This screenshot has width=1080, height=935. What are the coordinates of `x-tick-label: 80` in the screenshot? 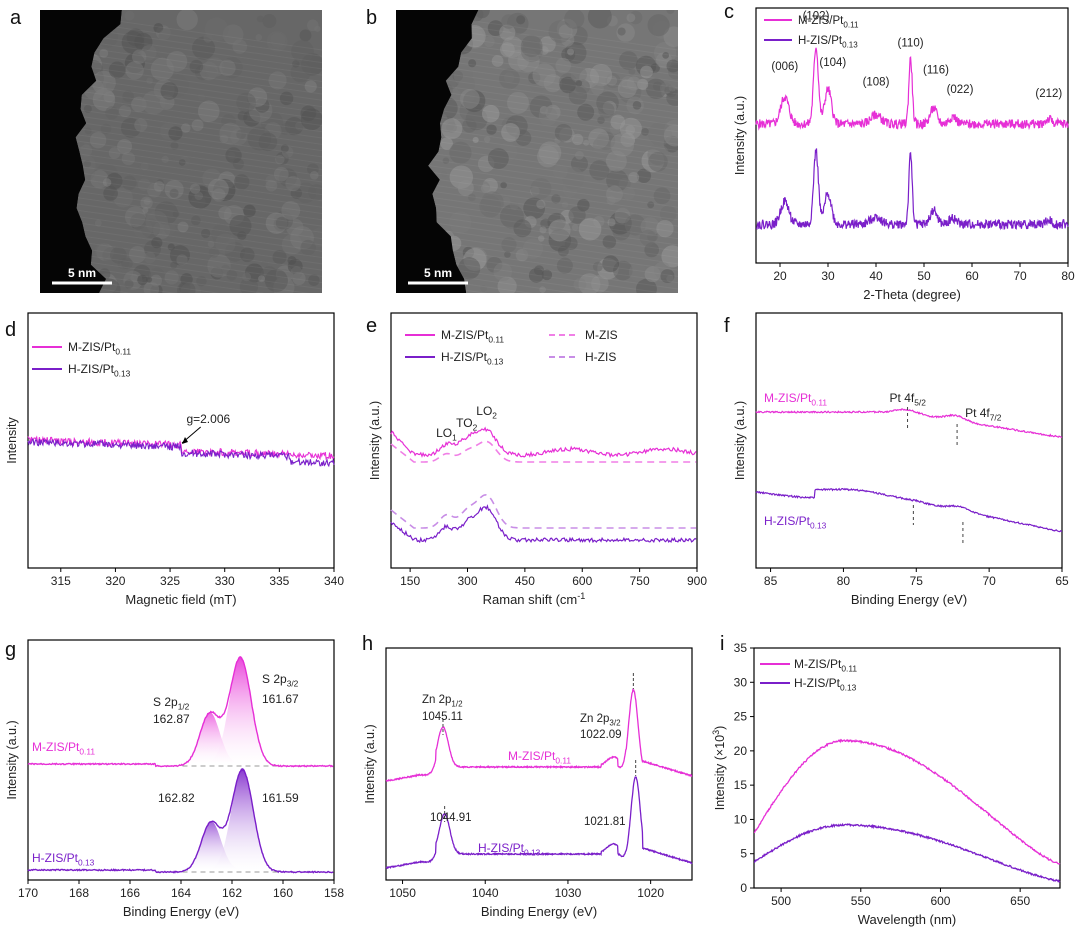 It's located at (844, 581).